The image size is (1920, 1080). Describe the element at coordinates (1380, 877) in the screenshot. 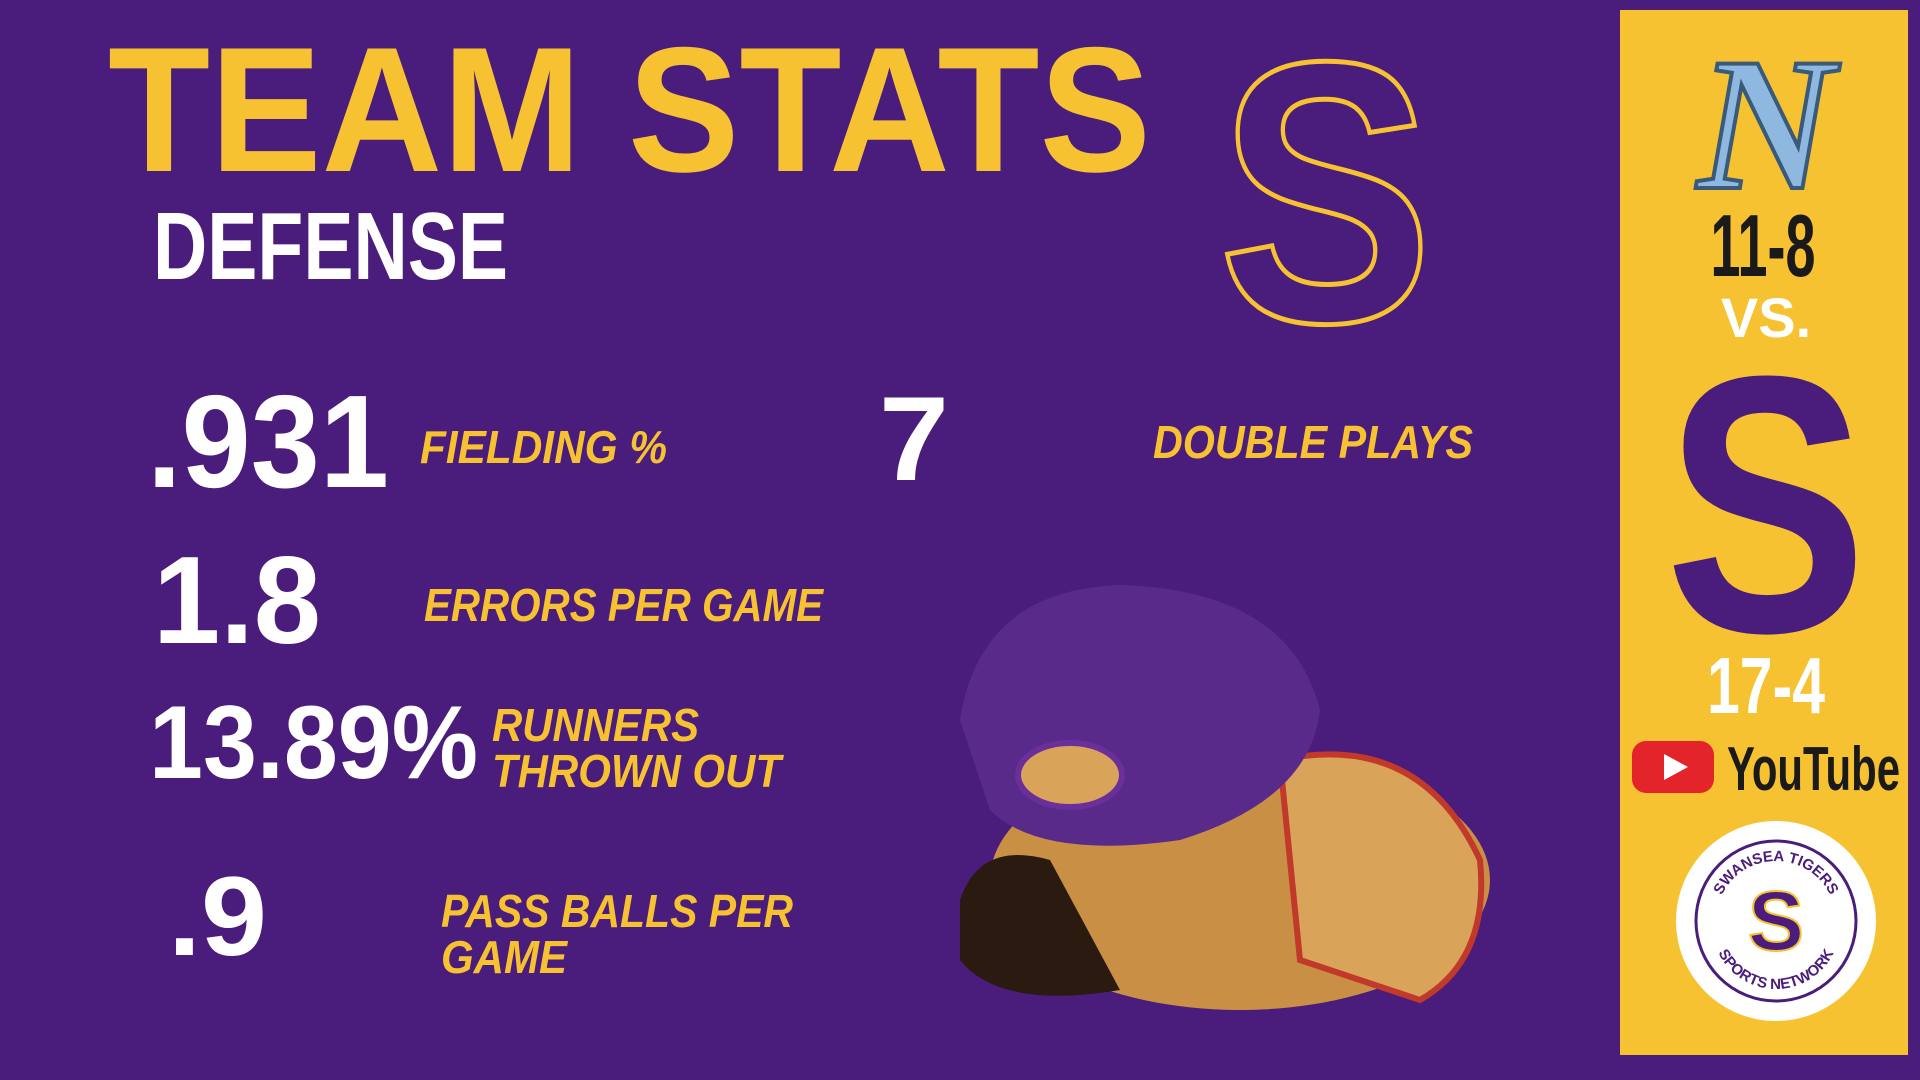

I see `glove-fingers` at that location.